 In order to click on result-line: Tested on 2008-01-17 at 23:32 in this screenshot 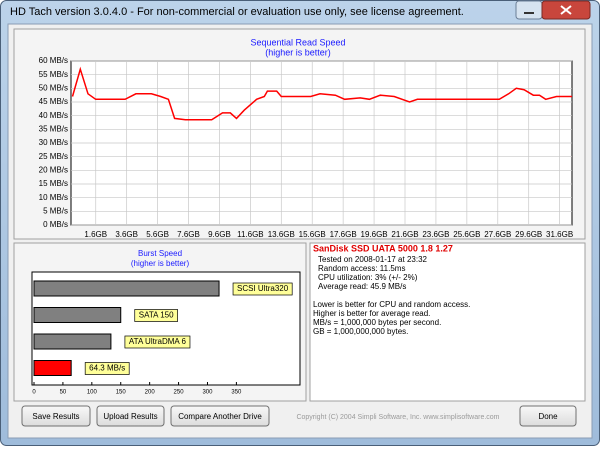, I will do `click(373, 259)`.